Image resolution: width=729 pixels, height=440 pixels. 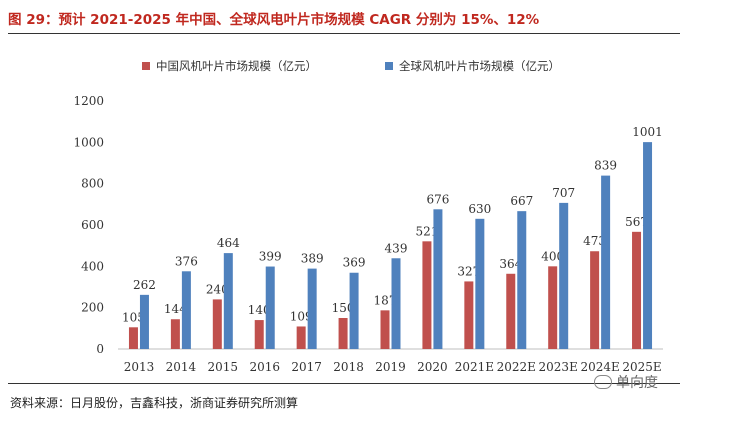 I want to click on legend-swatch-china, so click(x=146, y=66).